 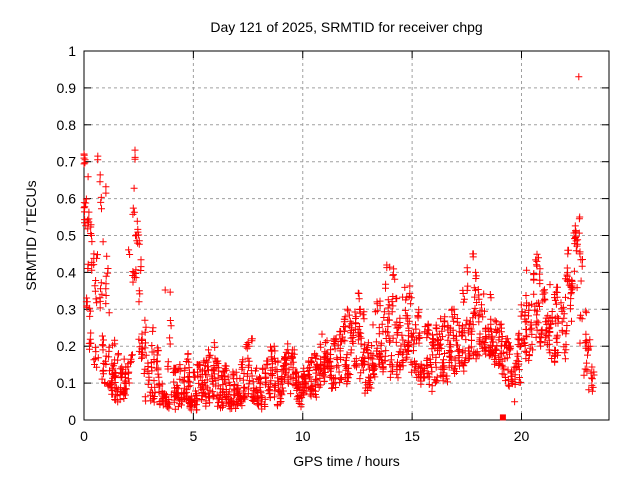 I want to click on x-axis-label: GPS time / hours, so click(x=346, y=461).